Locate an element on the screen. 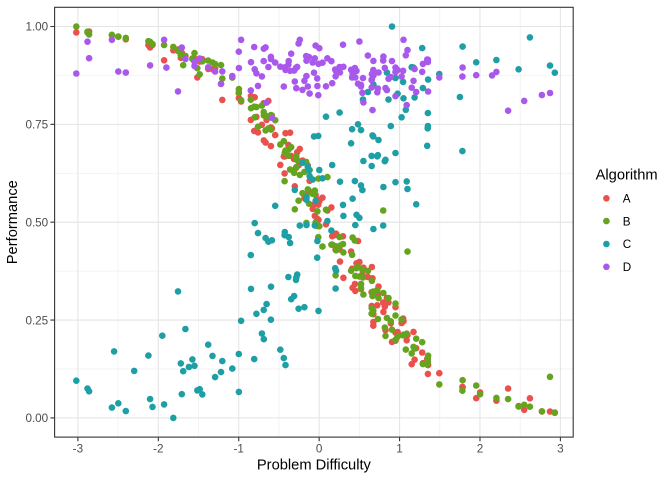 This screenshot has width=672, height=480. svg-text: 3 is located at coordinates (560, 449).